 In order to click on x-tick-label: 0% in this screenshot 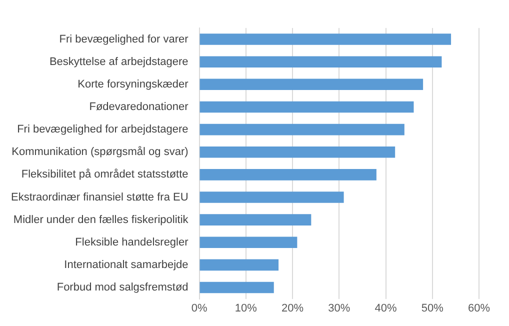, I will do `click(199, 308)`.